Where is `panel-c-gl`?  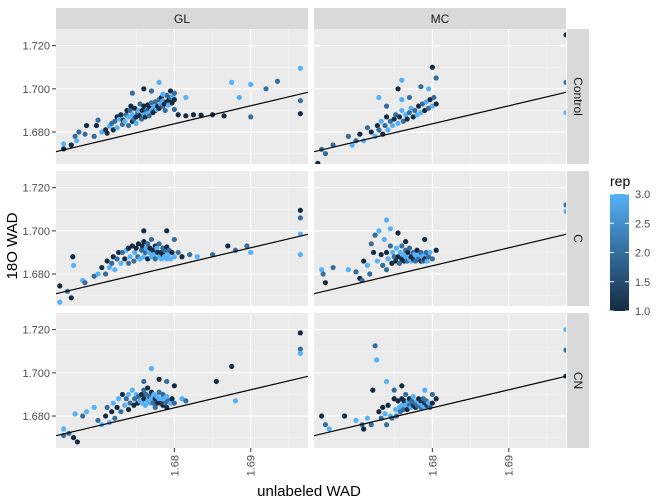
panel-c-gl is located at coordinates (182, 238).